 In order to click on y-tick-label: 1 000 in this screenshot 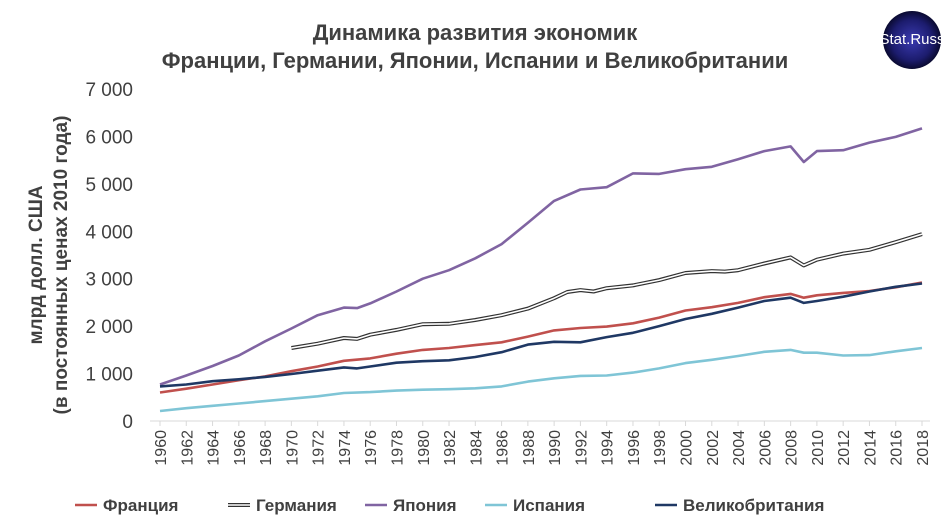, I will do `click(109, 375)`.